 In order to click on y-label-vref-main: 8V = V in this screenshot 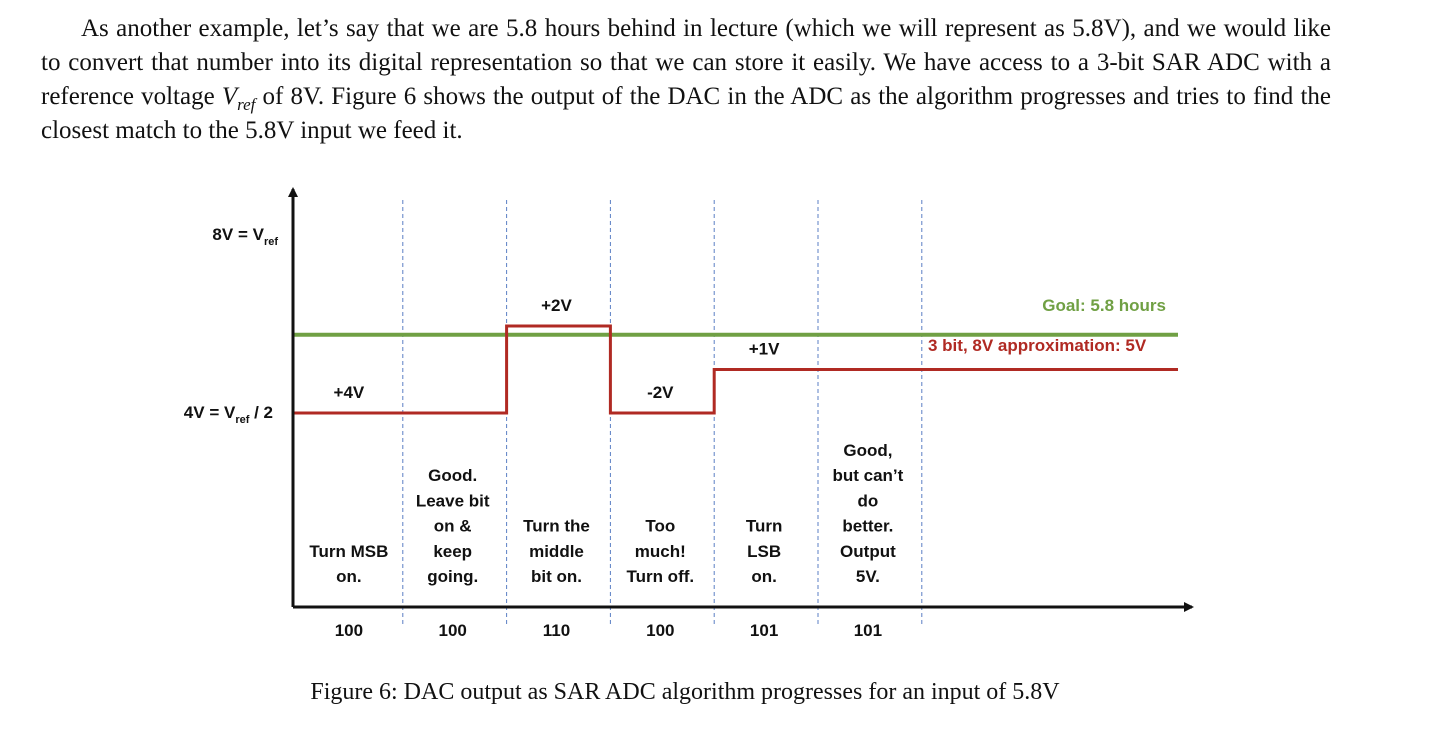, I will do `click(238, 234)`.